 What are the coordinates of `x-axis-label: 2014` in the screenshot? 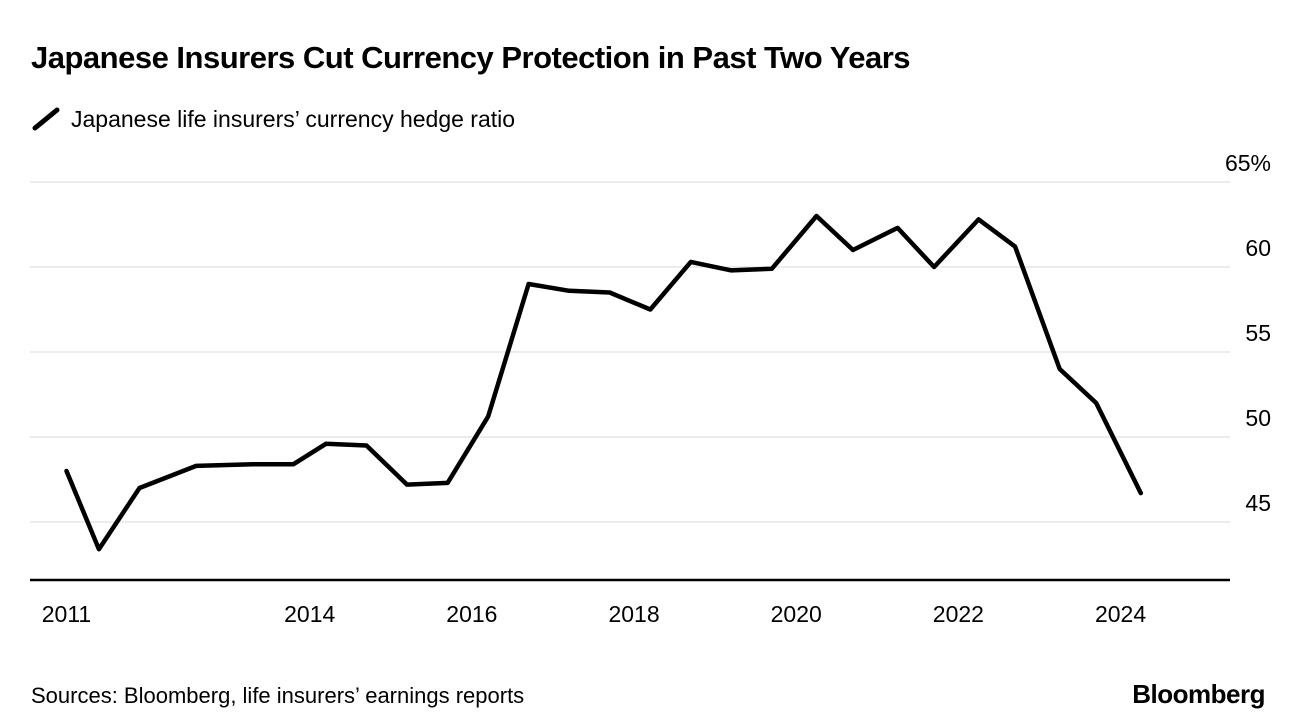 It's located at (309, 614).